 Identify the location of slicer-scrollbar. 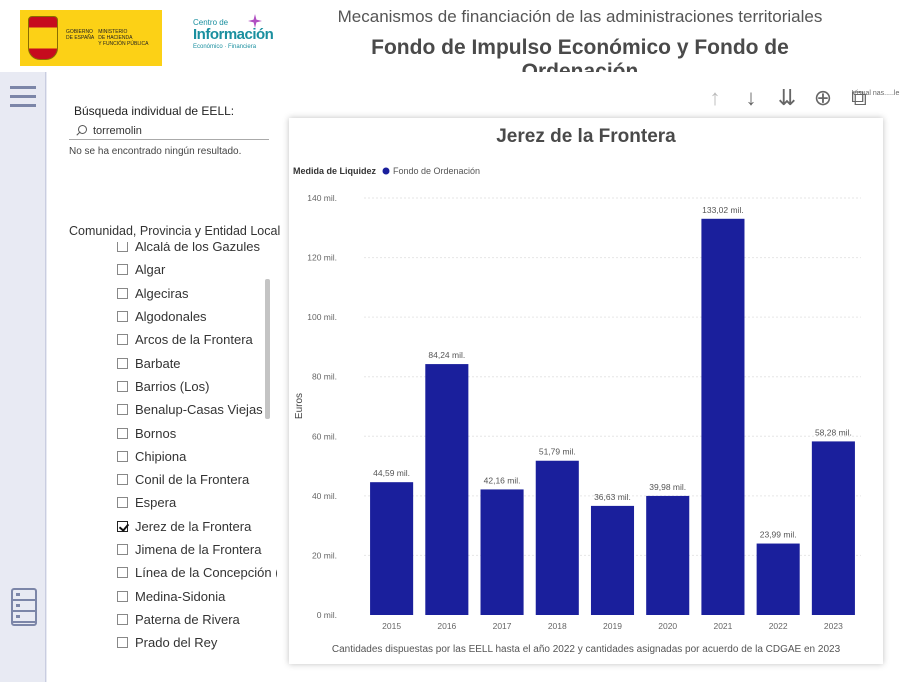
(267, 349).